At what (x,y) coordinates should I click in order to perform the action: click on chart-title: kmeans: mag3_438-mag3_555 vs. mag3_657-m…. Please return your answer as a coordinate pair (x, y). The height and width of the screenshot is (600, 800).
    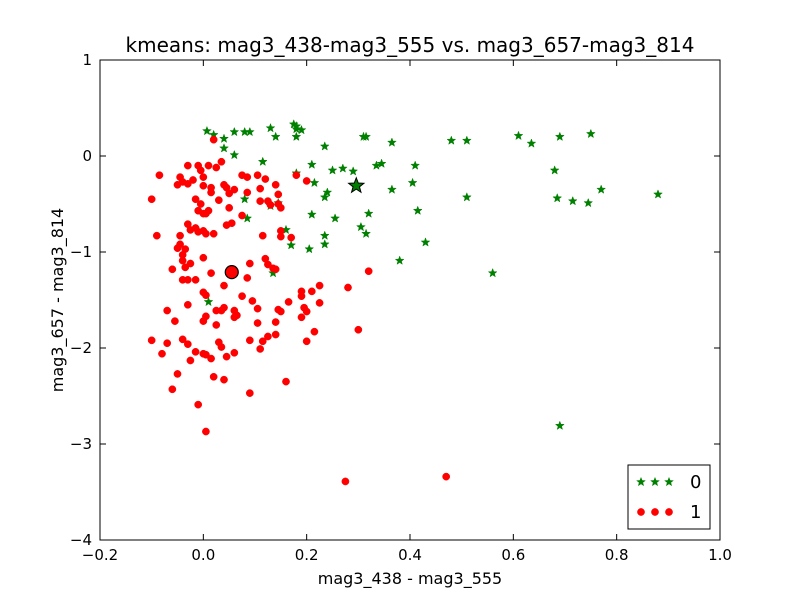
    Looking at the image, I should click on (410, 45).